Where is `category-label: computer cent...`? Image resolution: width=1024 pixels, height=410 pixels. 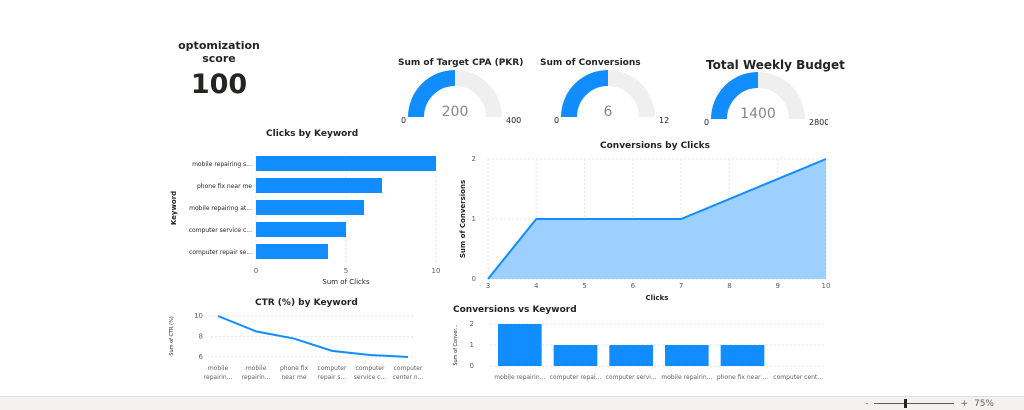
category-label: computer cent... is located at coordinates (798, 377).